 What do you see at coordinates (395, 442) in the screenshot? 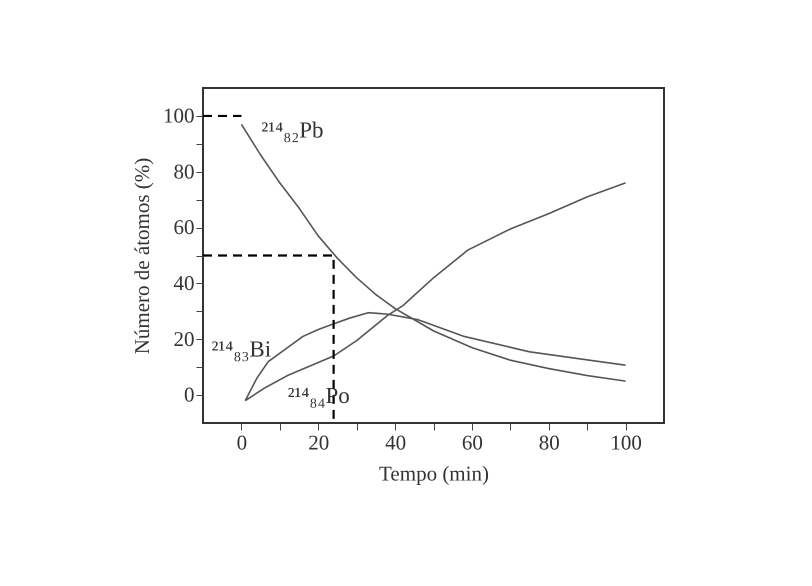
I see `x-tick-label: 40` at bounding box center [395, 442].